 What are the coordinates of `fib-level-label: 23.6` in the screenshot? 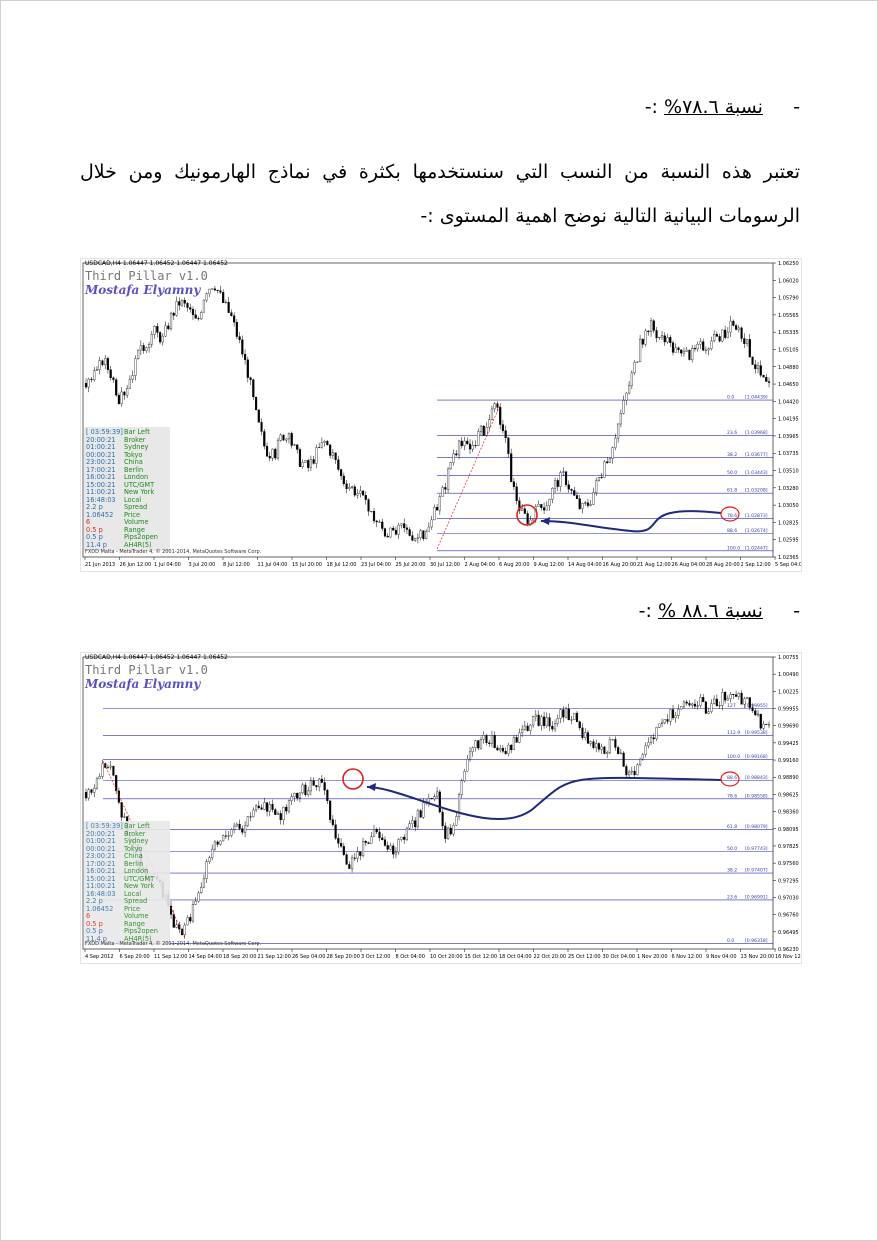 It's located at (732, 897).